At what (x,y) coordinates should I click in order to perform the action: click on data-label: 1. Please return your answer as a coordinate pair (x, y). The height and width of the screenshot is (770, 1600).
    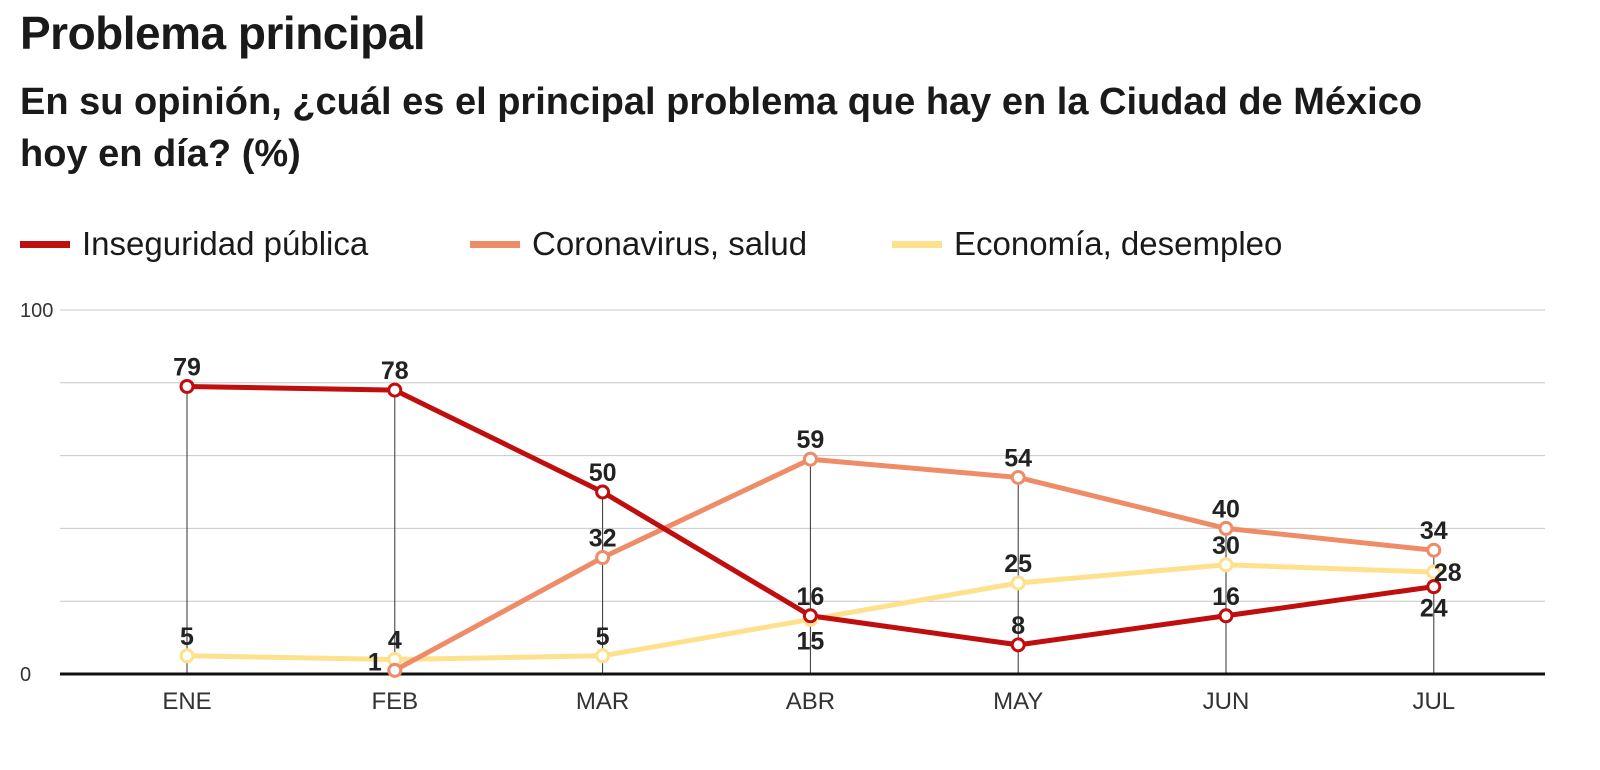
    Looking at the image, I should click on (375, 662).